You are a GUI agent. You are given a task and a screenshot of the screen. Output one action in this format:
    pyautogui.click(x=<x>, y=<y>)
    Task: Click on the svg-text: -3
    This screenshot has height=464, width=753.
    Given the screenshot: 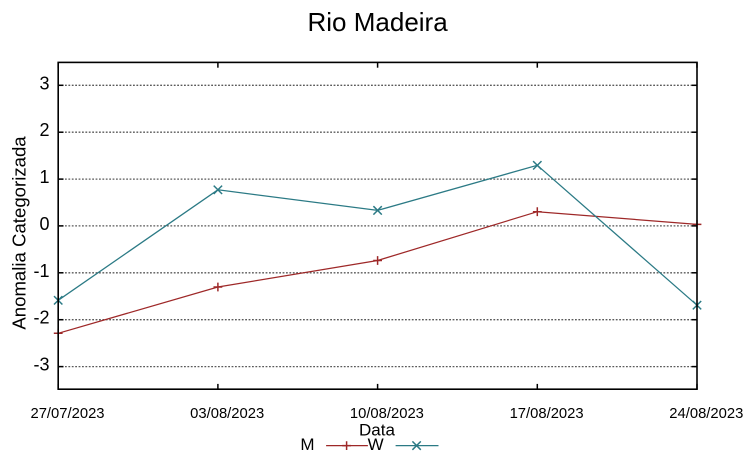 What is the action you would take?
    pyautogui.click(x=41, y=365)
    